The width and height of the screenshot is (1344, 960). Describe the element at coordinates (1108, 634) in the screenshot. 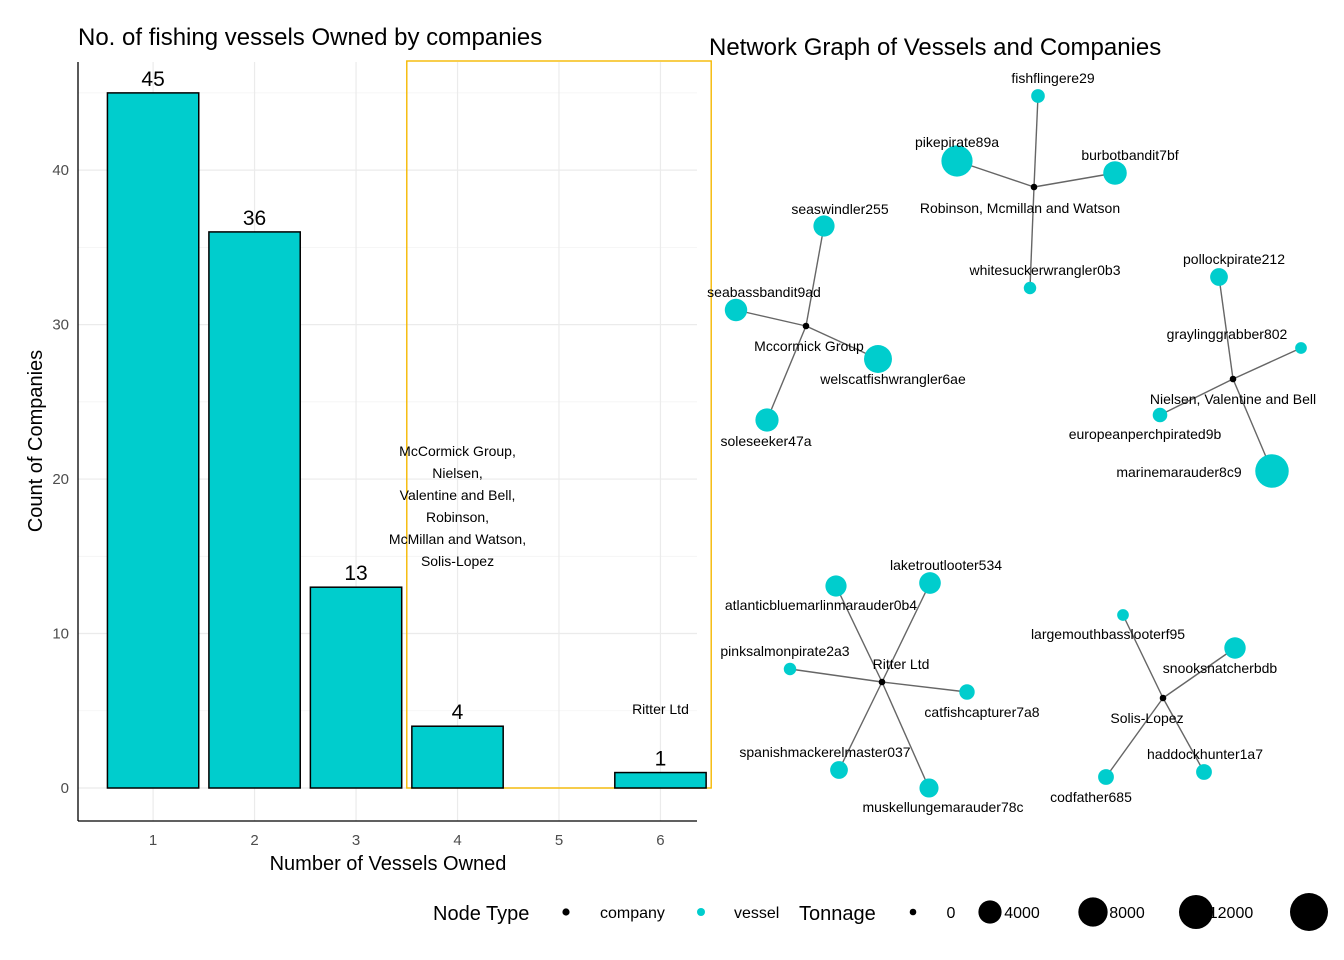

I see `network-node-label: largemouthbasslooterf95` at that location.